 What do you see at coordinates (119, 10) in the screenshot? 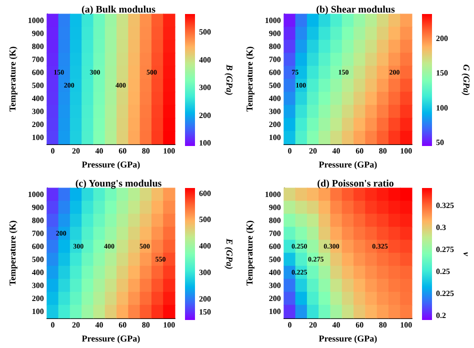
I see `chart-title: (a) Bulk modulus` at bounding box center [119, 10].